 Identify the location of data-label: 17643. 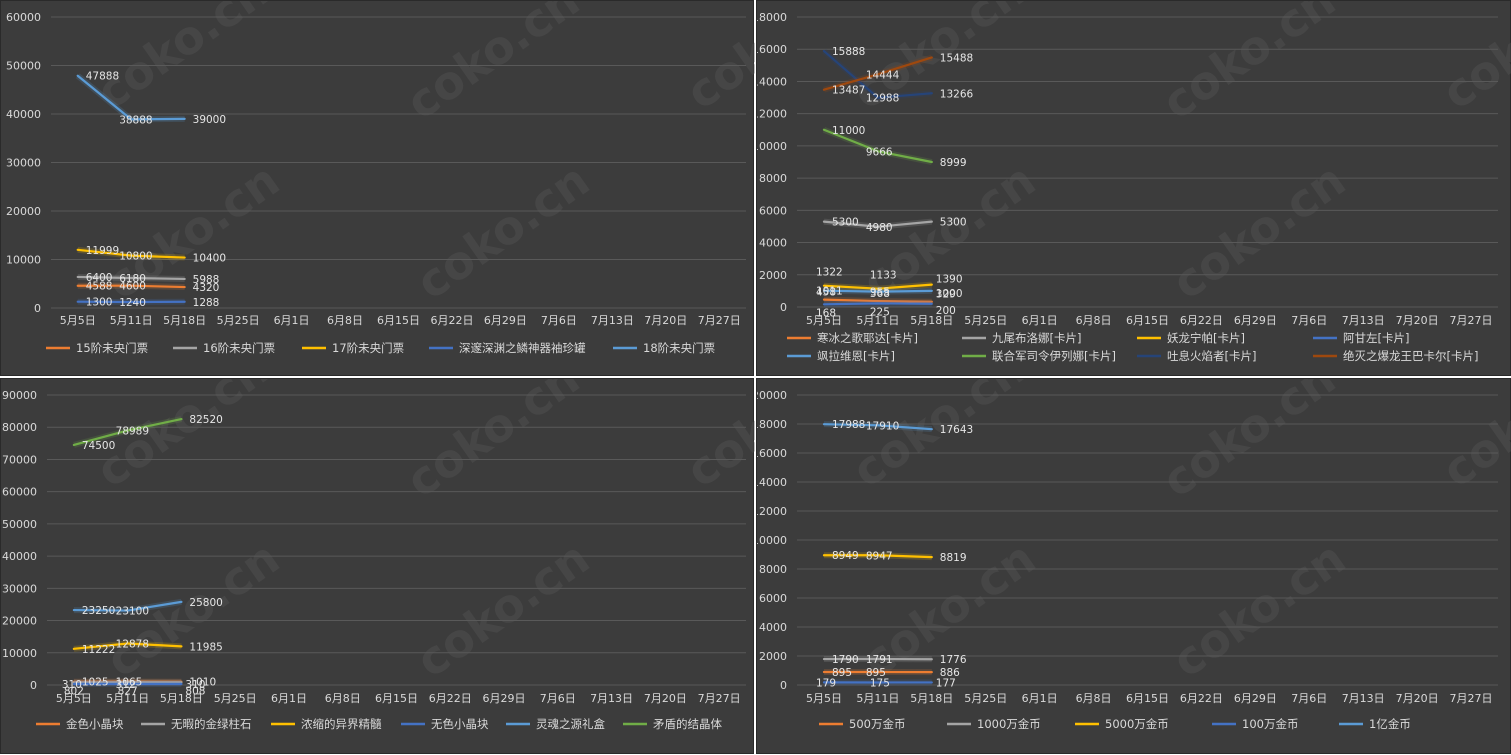
(956, 430).